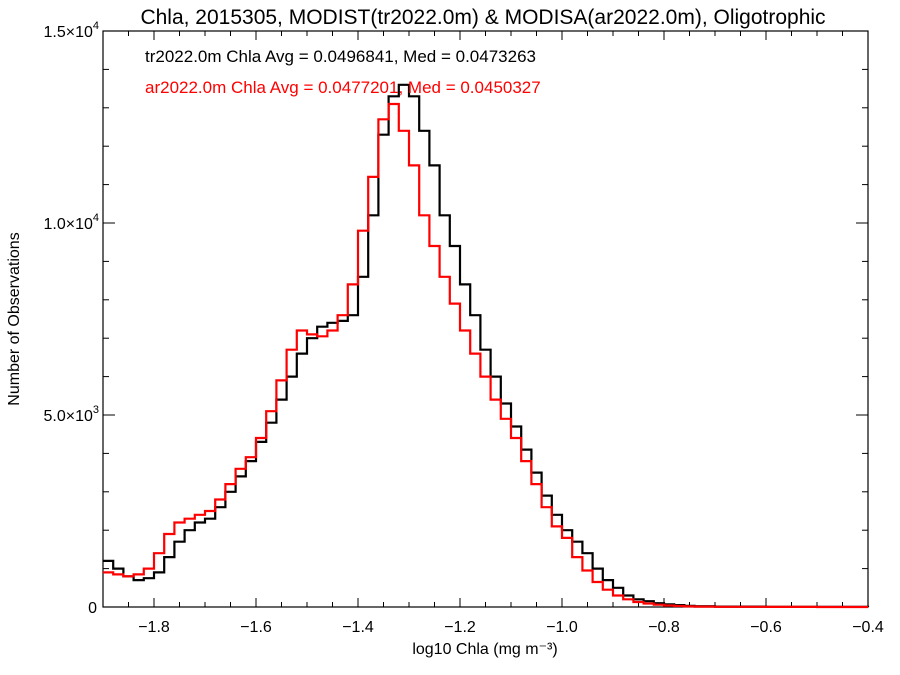 This screenshot has height=675, width=900. I want to click on y-tick-label: 1.5×10⁴, so click(71, 30).